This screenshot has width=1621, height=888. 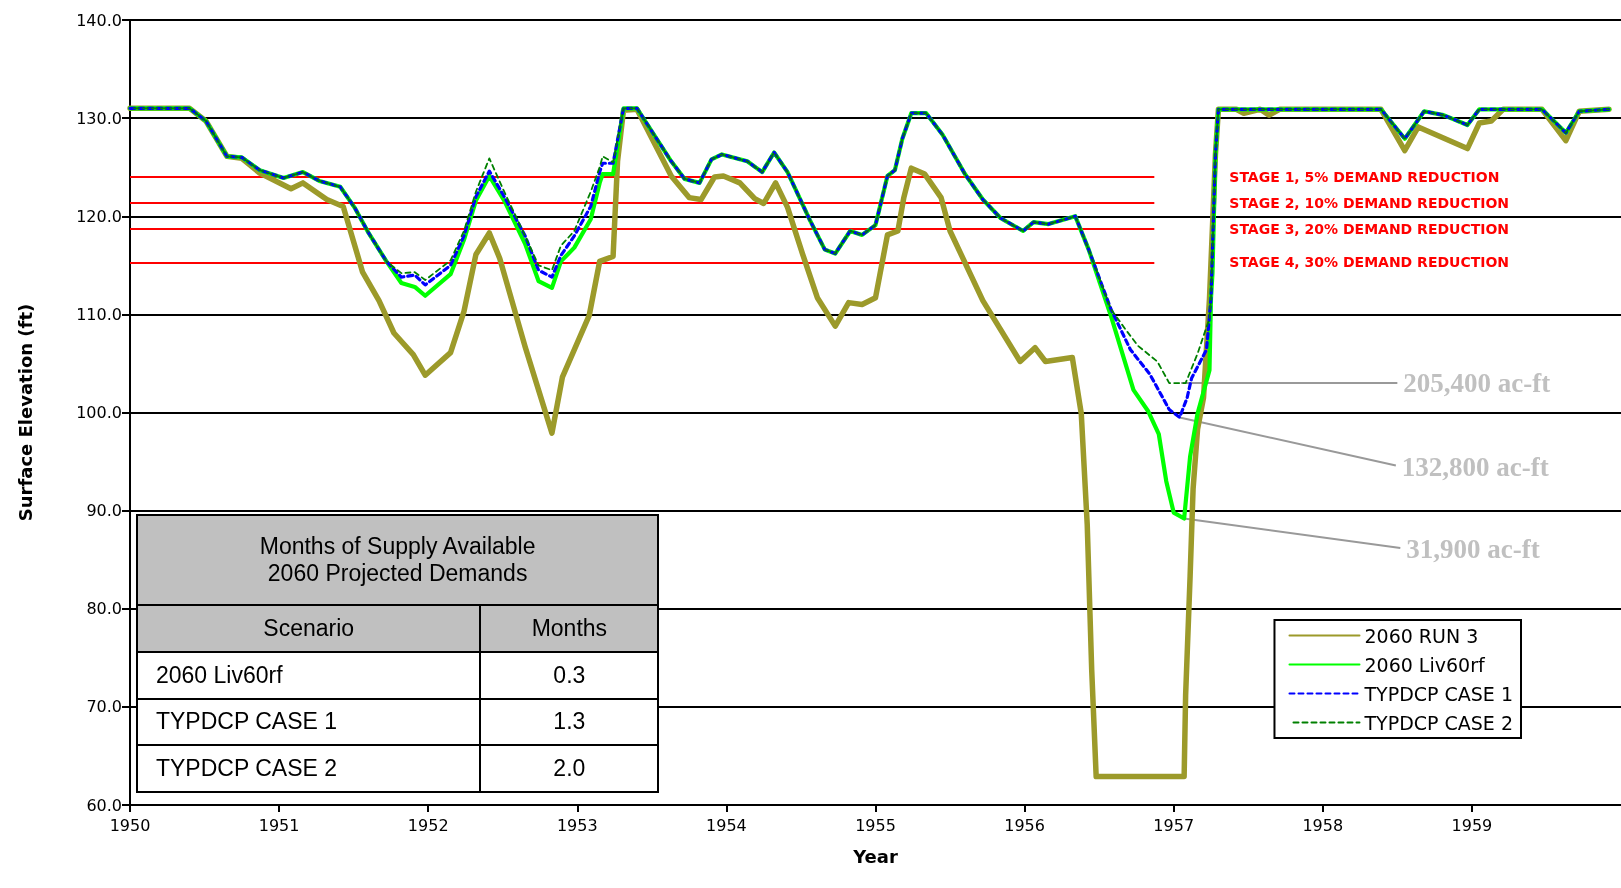 What do you see at coordinates (308, 628) in the screenshot?
I see `annotation: Scenario` at bounding box center [308, 628].